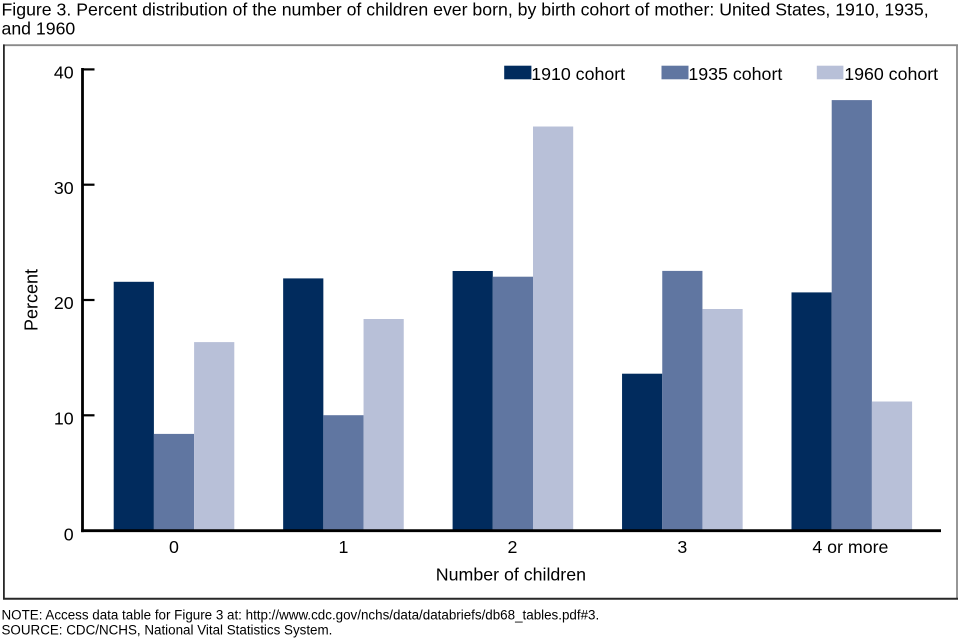 The height and width of the screenshot is (641, 960). Describe the element at coordinates (64, 188) in the screenshot. I see `svg-text: 30` at that location.